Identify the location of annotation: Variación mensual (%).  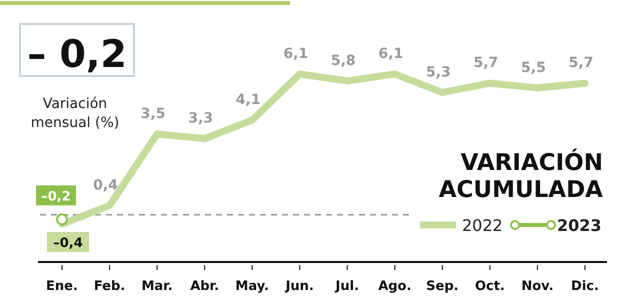
(75, 113).